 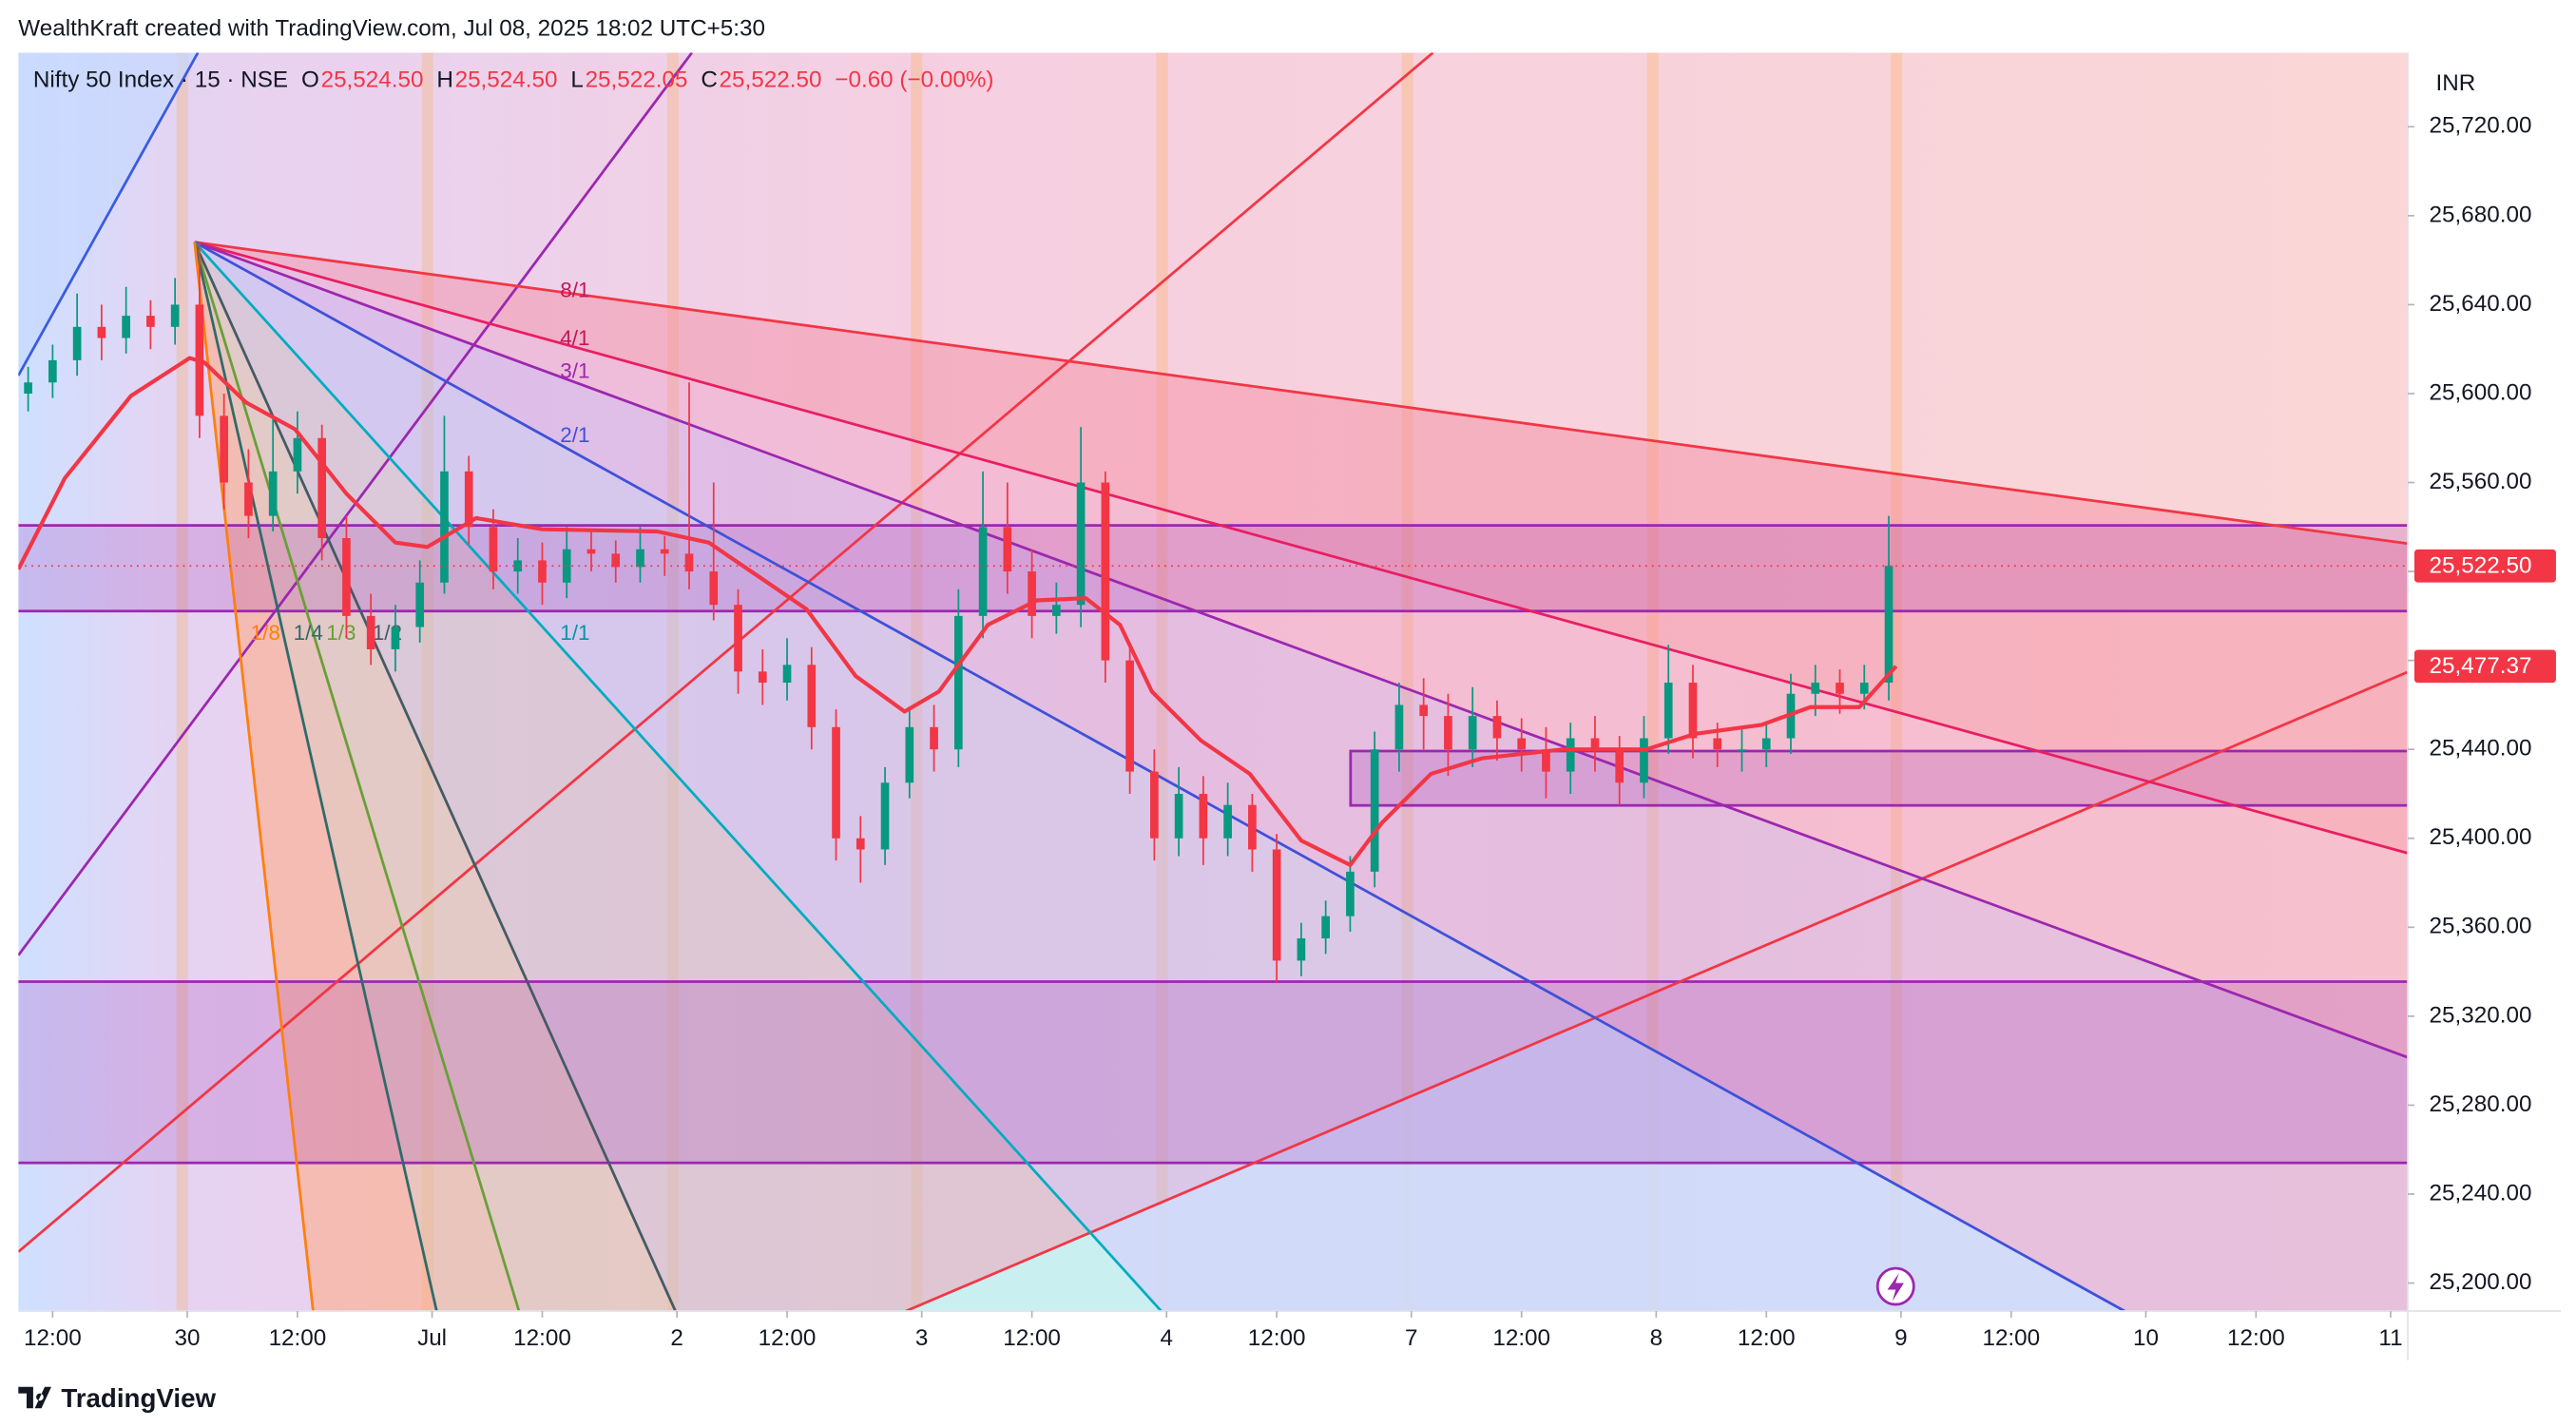 What do you see at coordinates (2455, 83) in the screenshot?
I see `currency: INR` at bounding box center [2455, 83].